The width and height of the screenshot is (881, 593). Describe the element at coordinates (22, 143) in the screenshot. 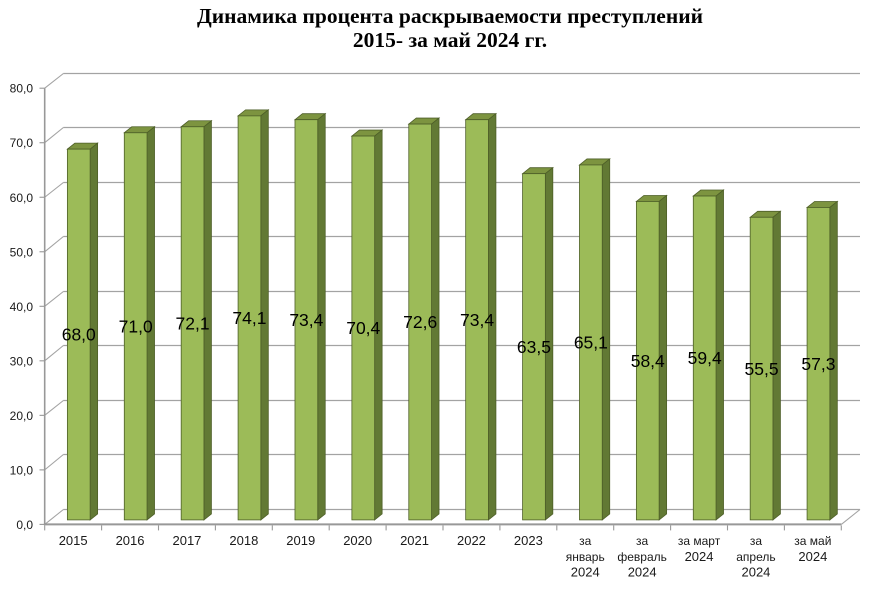

I see `svg-text: 70,0` at that location.